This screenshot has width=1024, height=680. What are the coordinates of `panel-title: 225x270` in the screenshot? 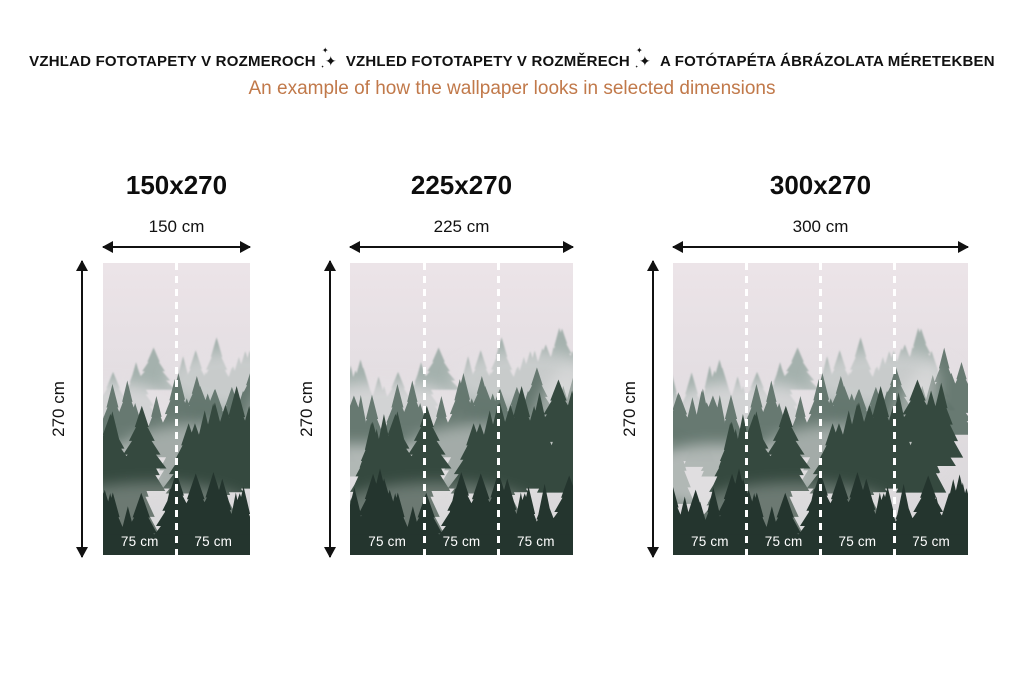 It's located at (461, 185).